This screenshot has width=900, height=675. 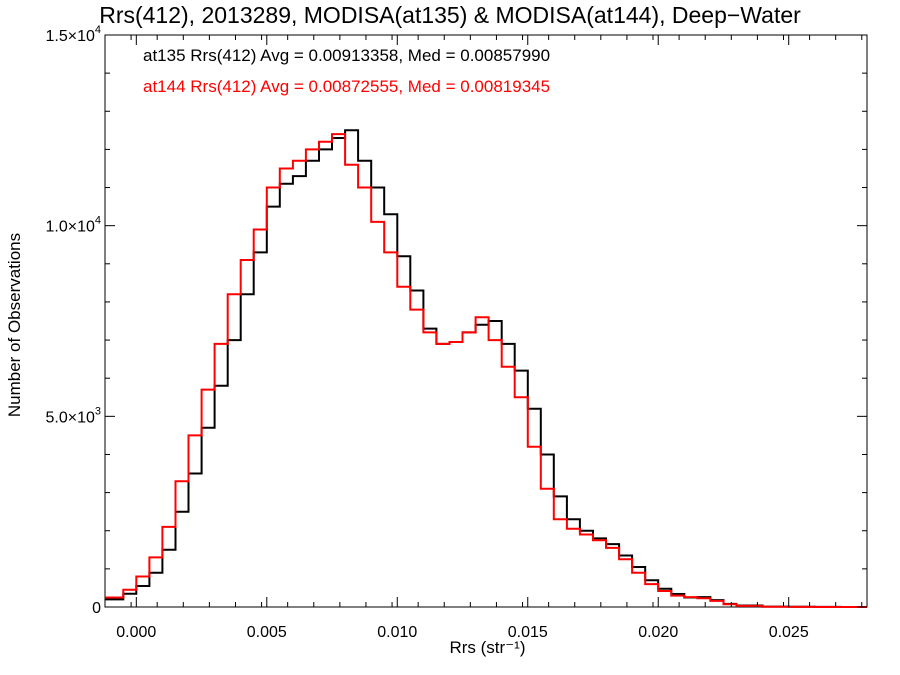 I want to click on y-tick-label: 5.0×10³, so click(x=73, y=415).